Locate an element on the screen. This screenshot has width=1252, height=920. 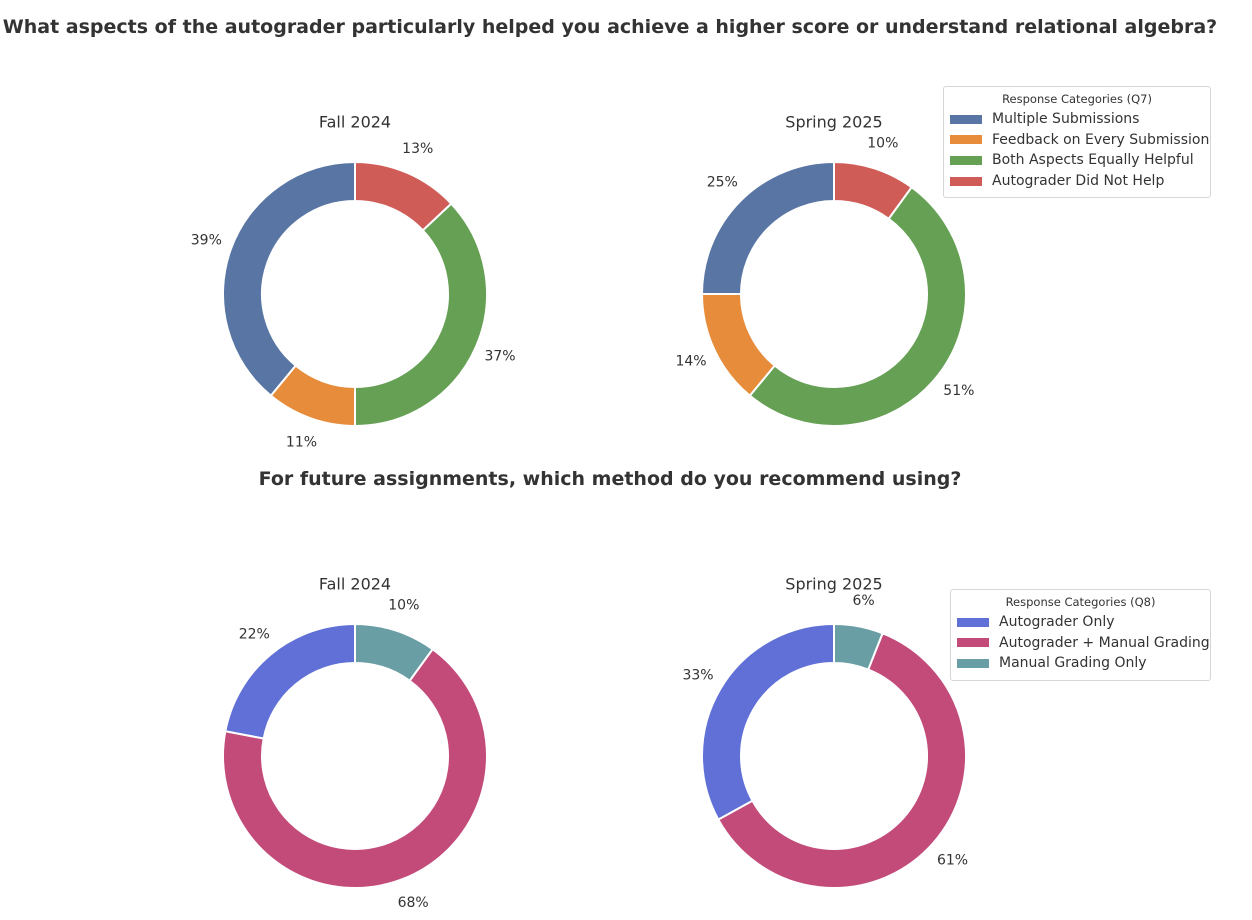
slice-value-label: 68% is located at coordinates (413, 903).